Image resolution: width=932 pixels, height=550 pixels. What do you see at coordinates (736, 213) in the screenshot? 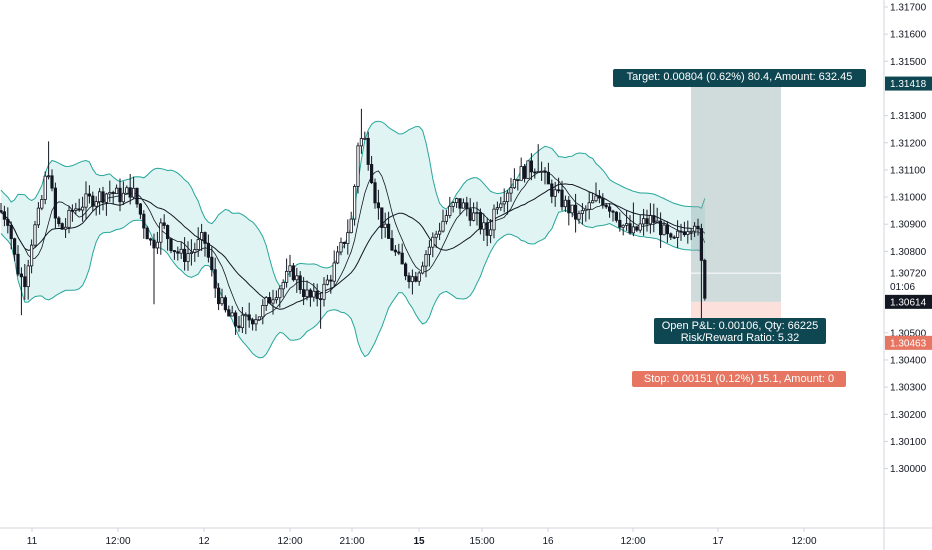
I see `long-position-tool` at bounding box center [736, 213].